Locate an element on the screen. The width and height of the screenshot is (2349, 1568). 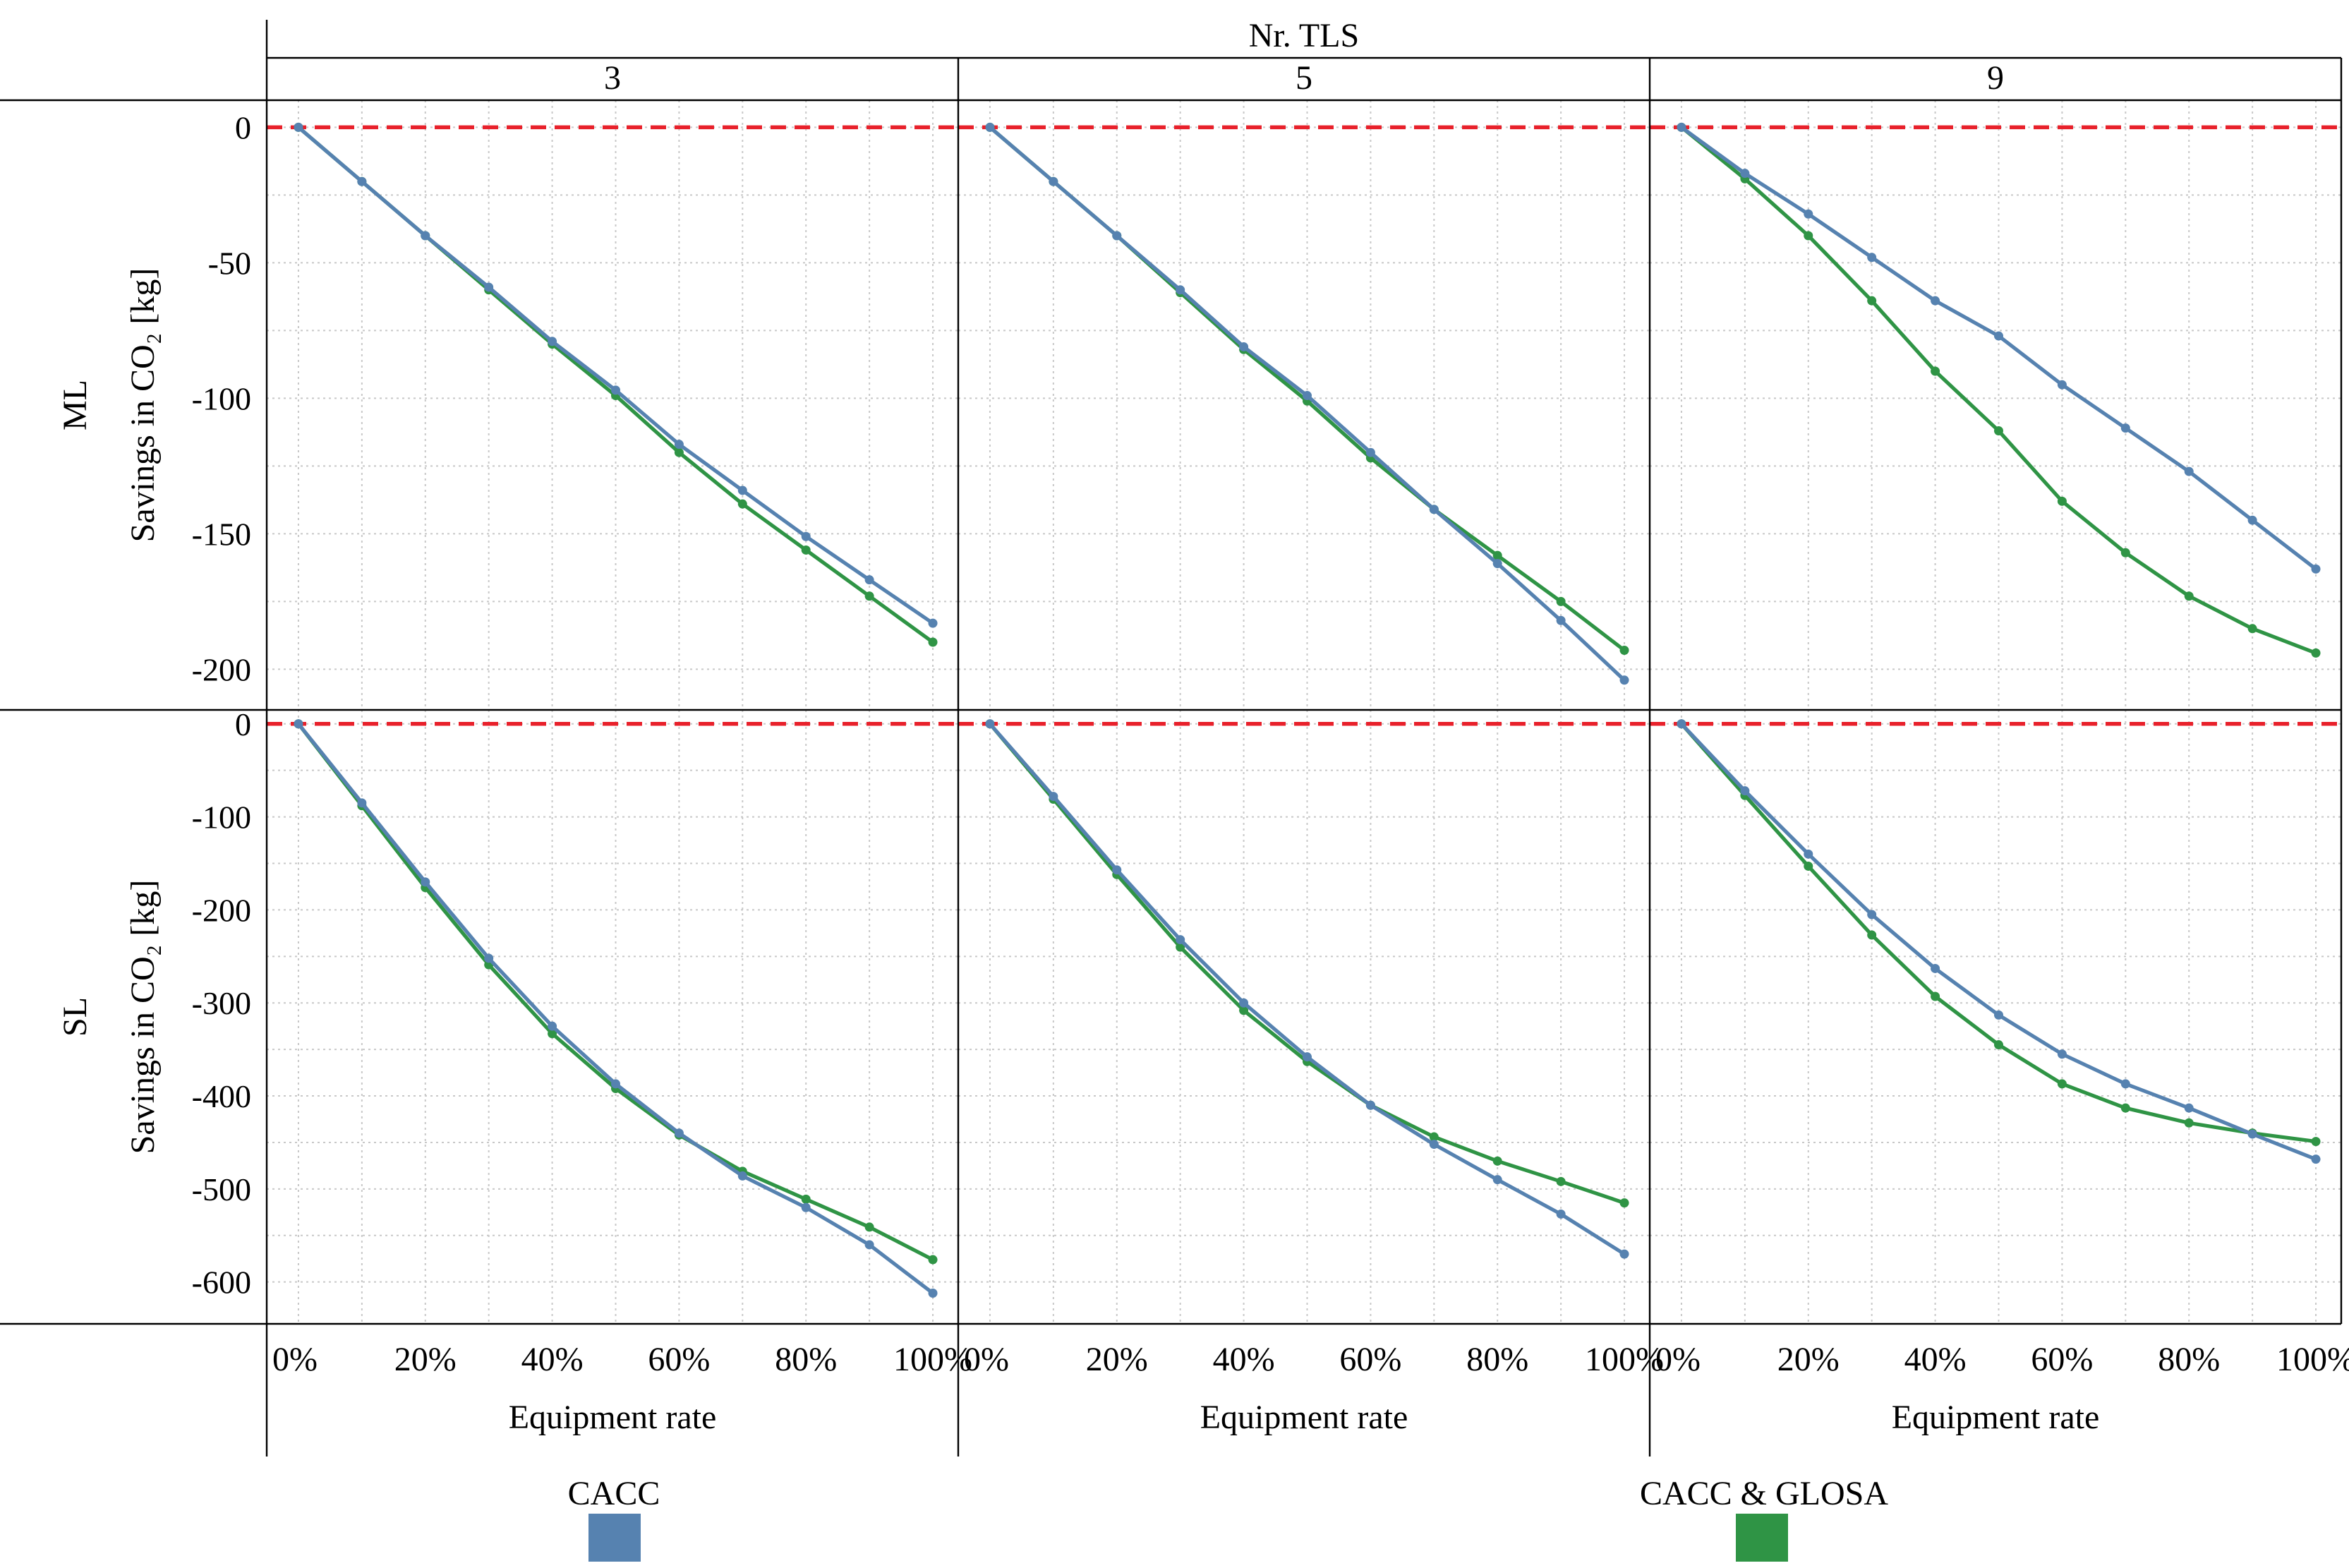
legend: CACC CACC & GLOSA is located at coordinates (1228, 1519).